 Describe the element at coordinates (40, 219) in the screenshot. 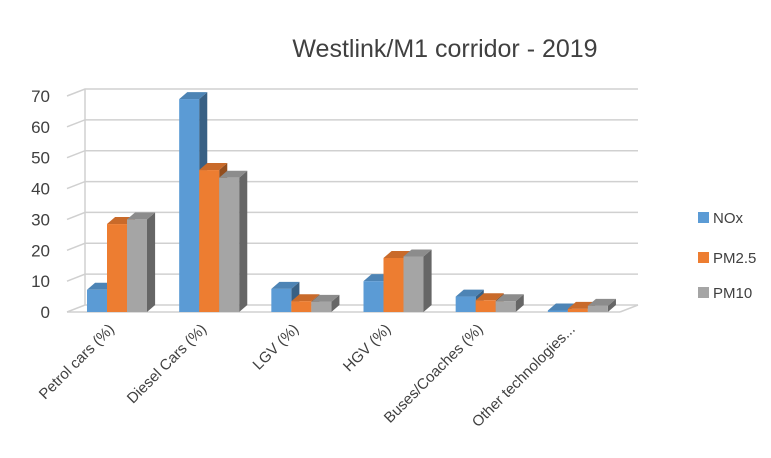

I see `y-tick-label: 30` at that location.